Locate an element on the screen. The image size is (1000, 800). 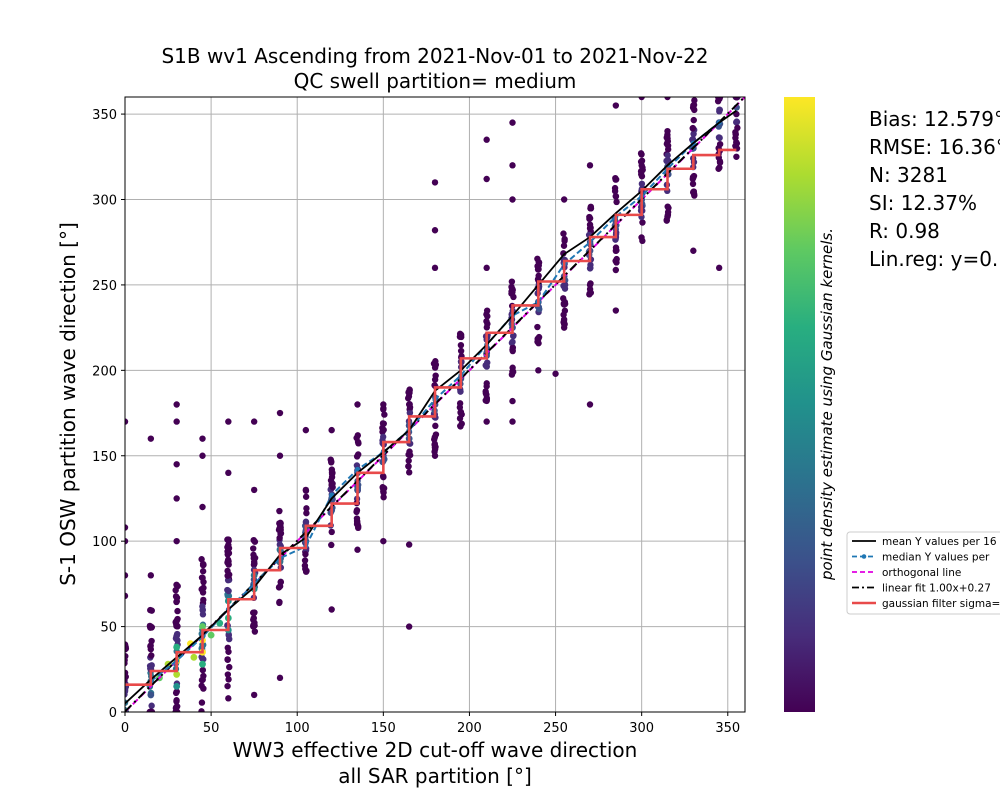
median-marker is located at coordinates (357, 469).